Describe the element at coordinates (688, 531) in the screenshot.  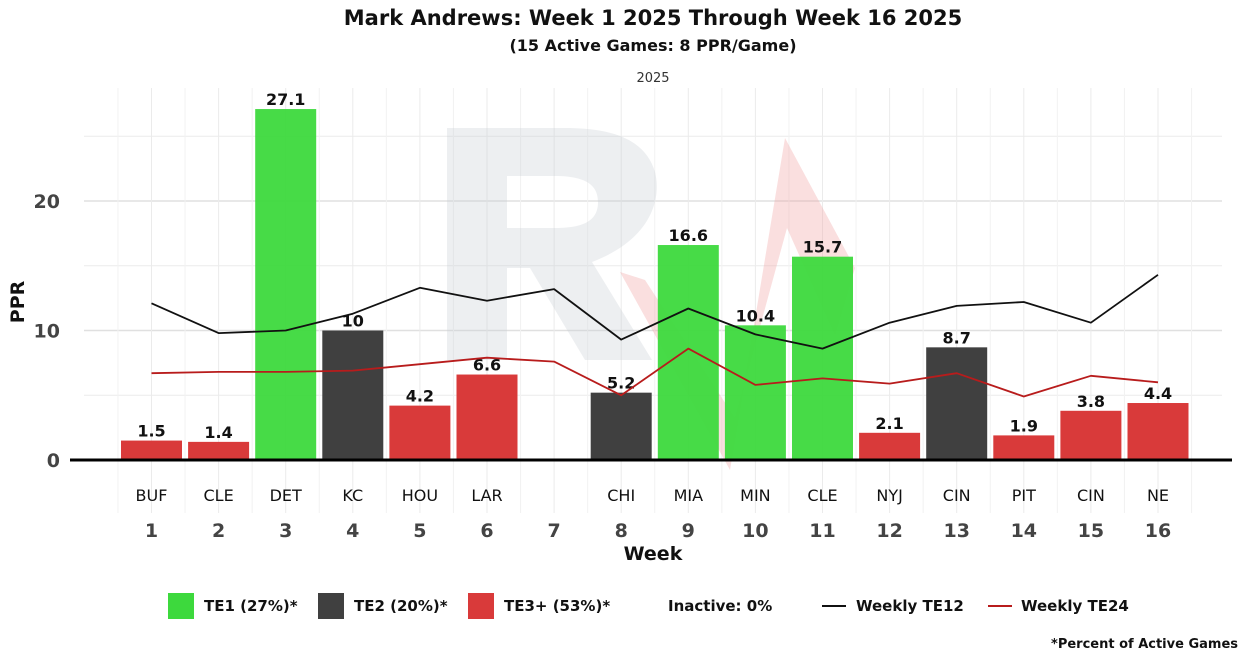
I see `x-tick-label: 9` at that location.